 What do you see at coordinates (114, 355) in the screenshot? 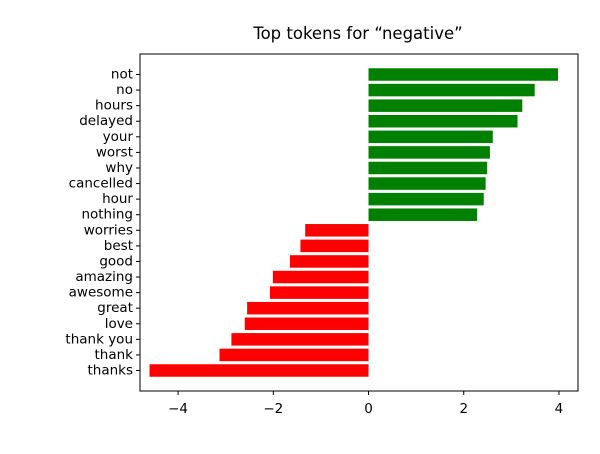
I see `y-tick-label: thank` at bounding box center [114, 355].